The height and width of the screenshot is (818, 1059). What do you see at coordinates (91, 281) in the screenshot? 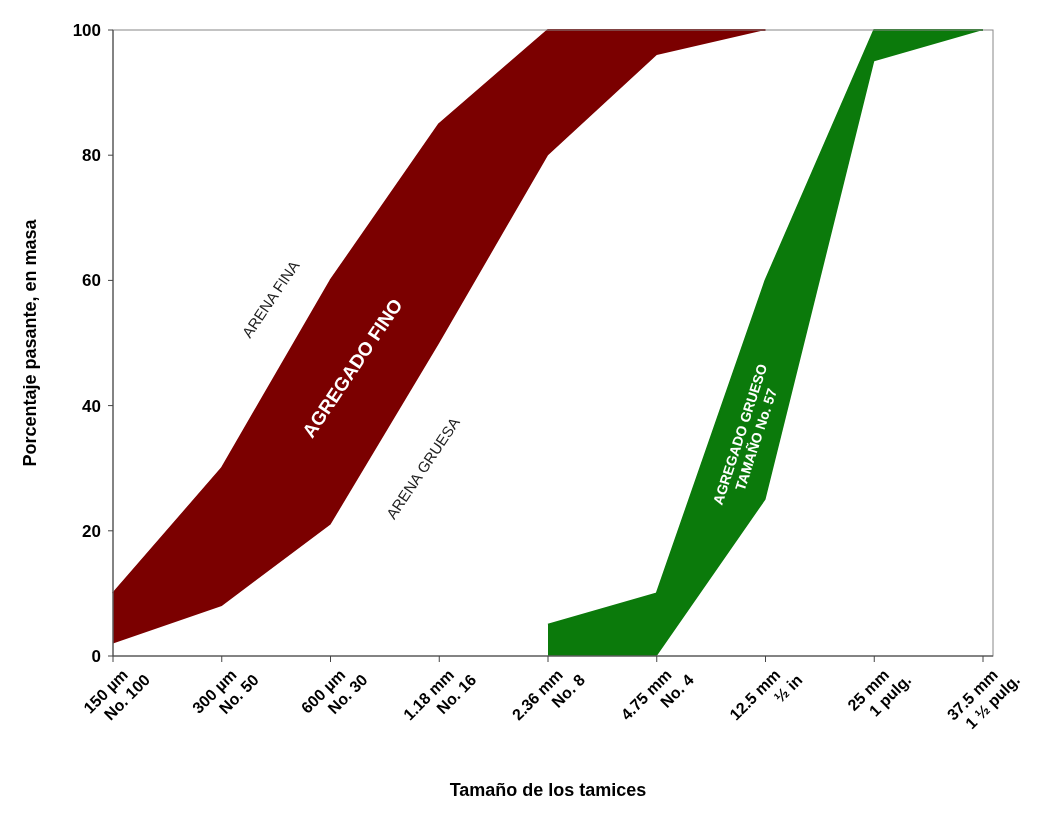
I see `y-tick-label: 60` at bounding box center [91, 281].